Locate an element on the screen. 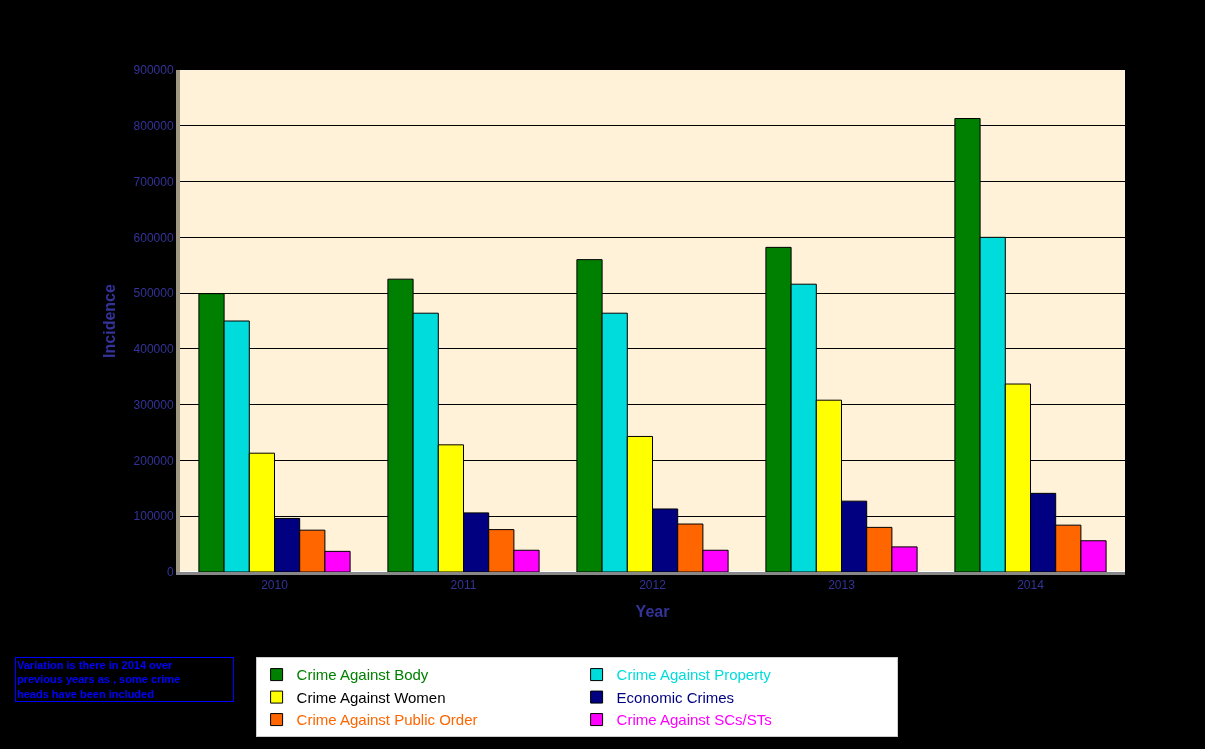 This screenshot has width=1205, height=749. x-tick-label: 2013 is located at coordinates (842, 585).